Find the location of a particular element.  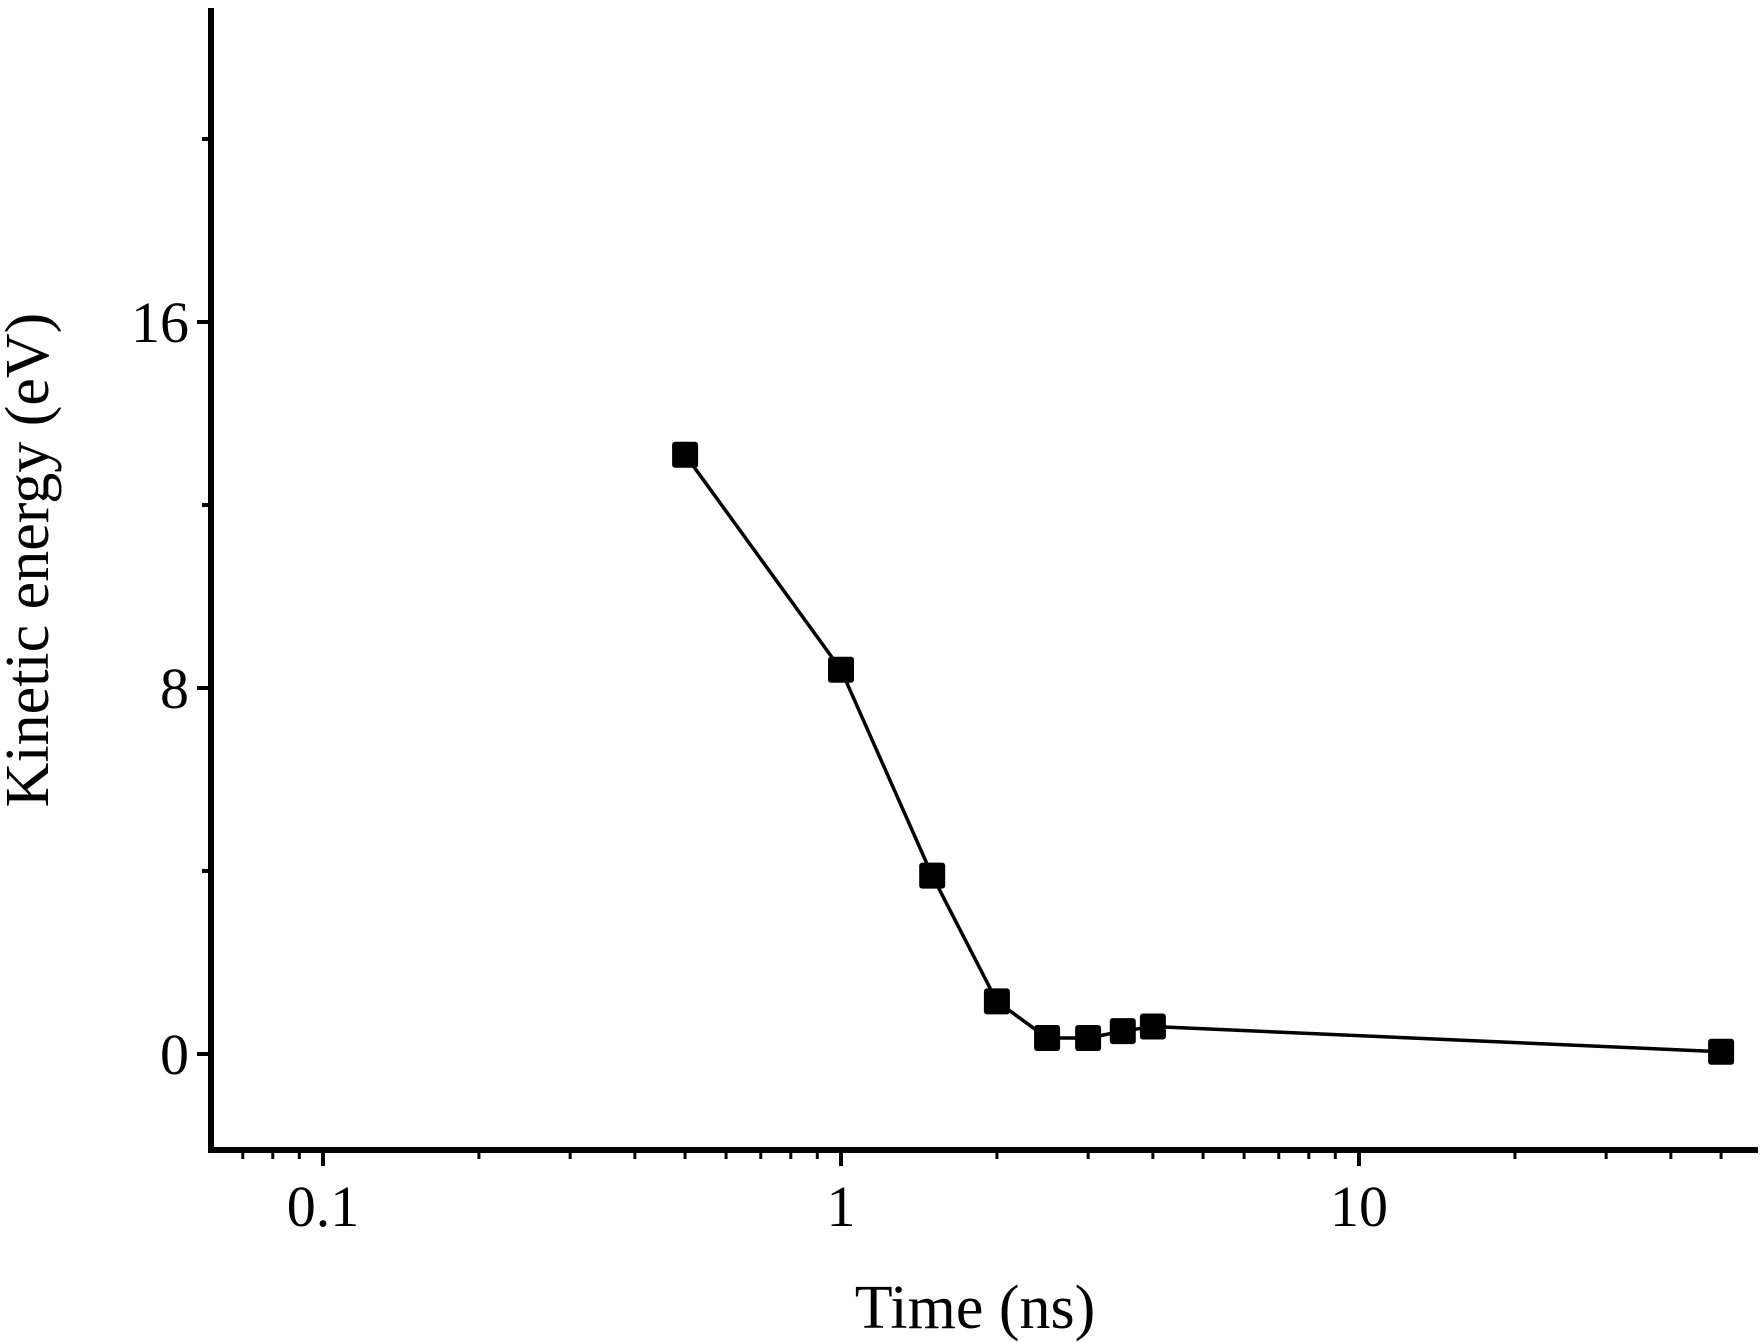

y-tick-label: 8 is located at coordinates (174, 688).